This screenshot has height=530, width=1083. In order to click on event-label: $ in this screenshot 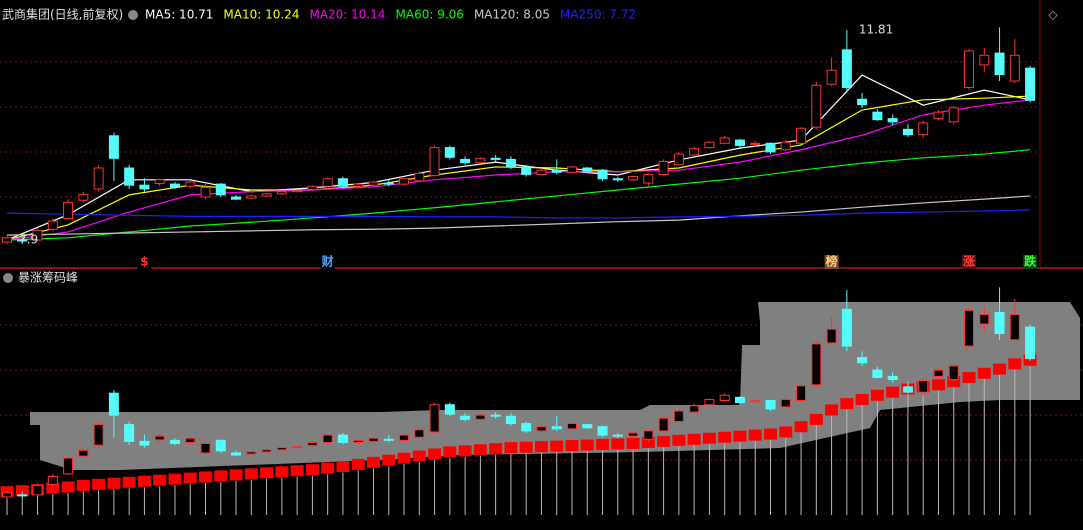, I will do `click(144, 262)`.